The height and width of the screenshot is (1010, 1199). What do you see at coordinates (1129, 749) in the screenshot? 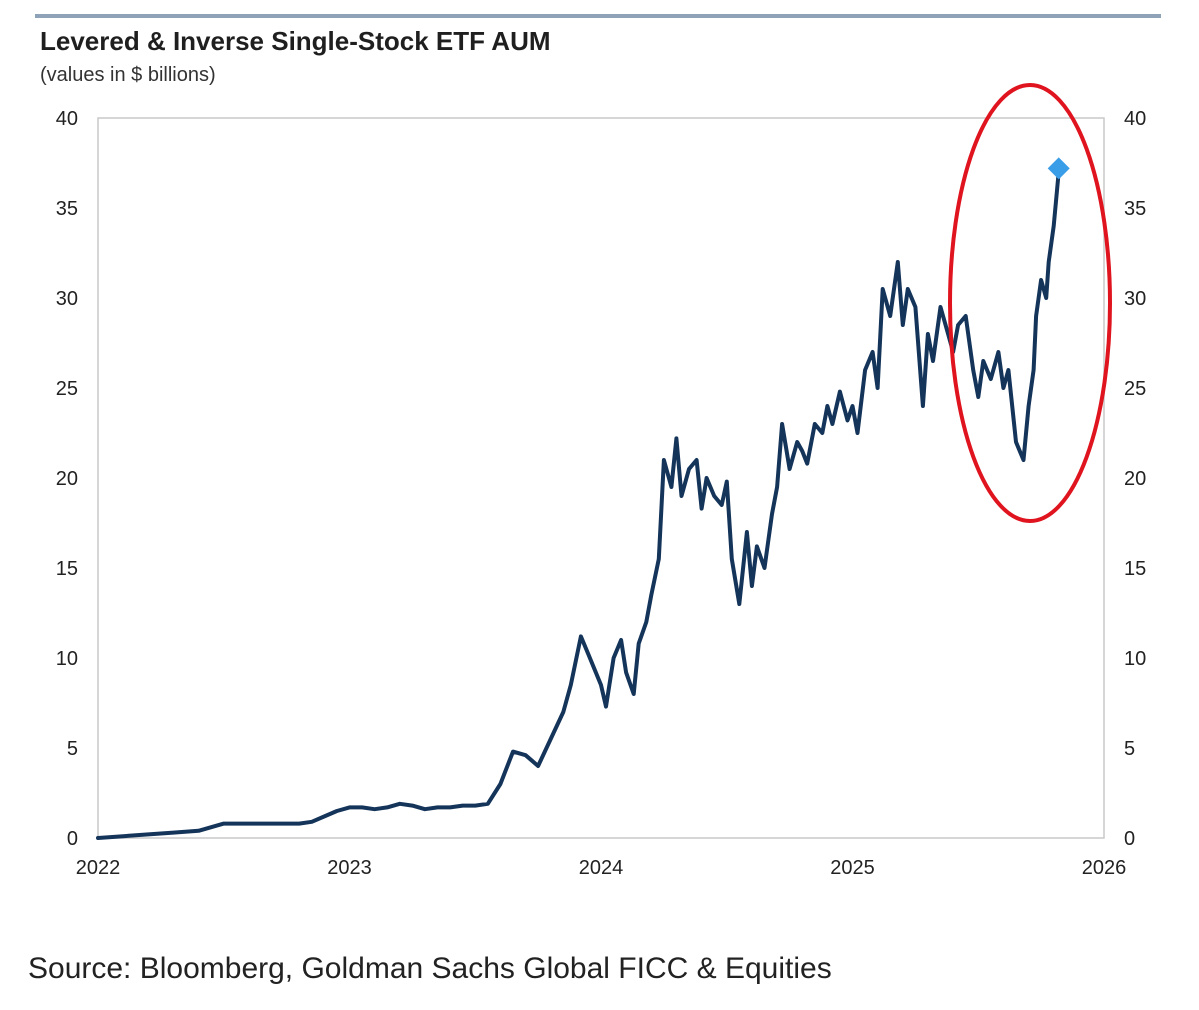
I see `y-tick-label-right: 5` at bounding box center [1129, 749].